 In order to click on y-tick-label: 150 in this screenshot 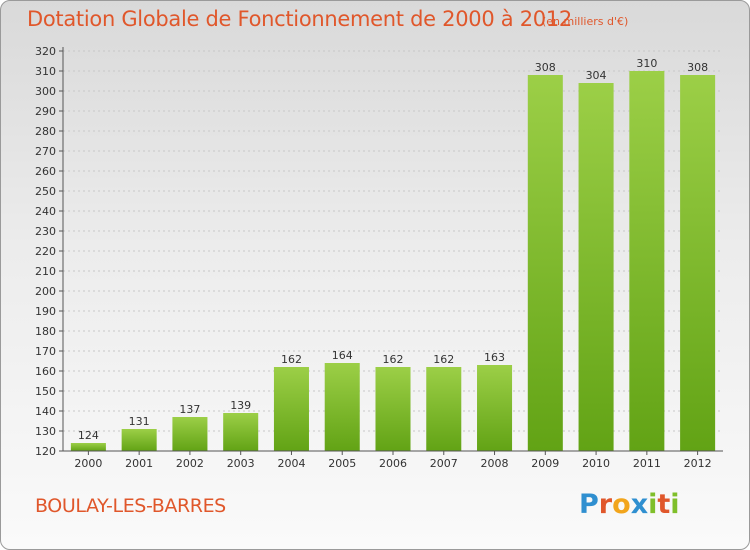, I will do `click(45, 391)`.